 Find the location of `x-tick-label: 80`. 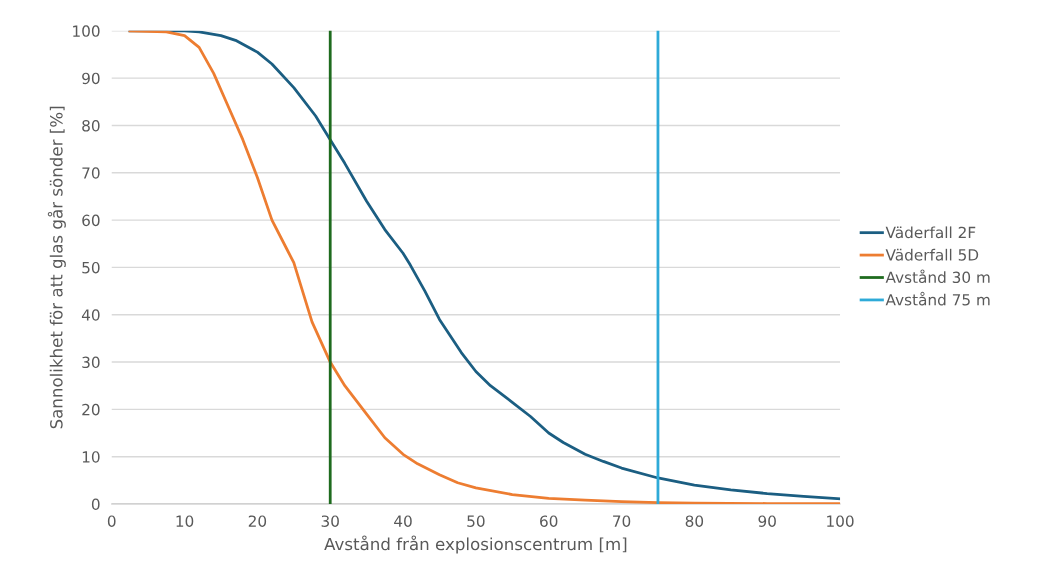

x-tick-label: 80 is located at coordinates (694, 521).